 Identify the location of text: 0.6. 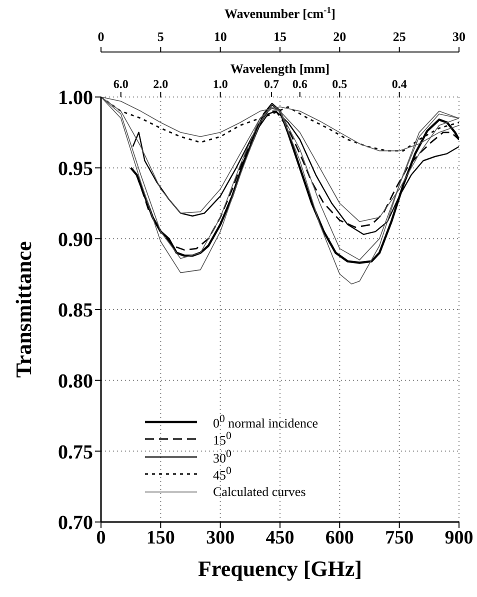
(300, 84).